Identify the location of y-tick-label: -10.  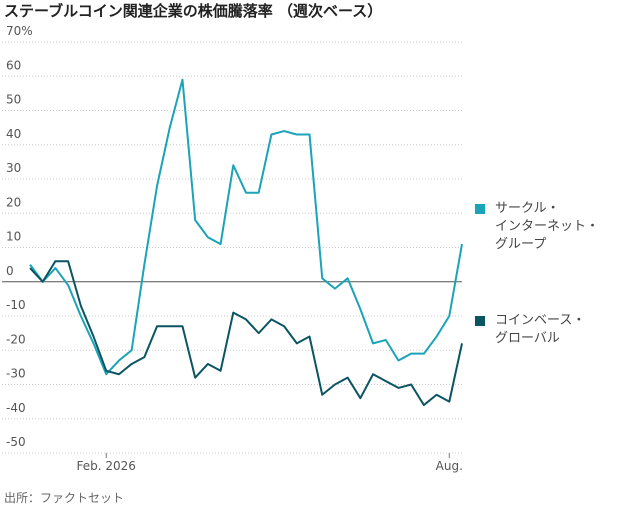
(16, 305).